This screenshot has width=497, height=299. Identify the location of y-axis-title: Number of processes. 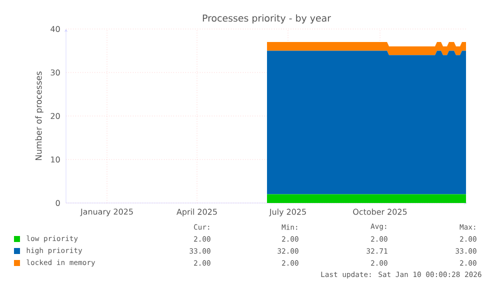
(39, 116).